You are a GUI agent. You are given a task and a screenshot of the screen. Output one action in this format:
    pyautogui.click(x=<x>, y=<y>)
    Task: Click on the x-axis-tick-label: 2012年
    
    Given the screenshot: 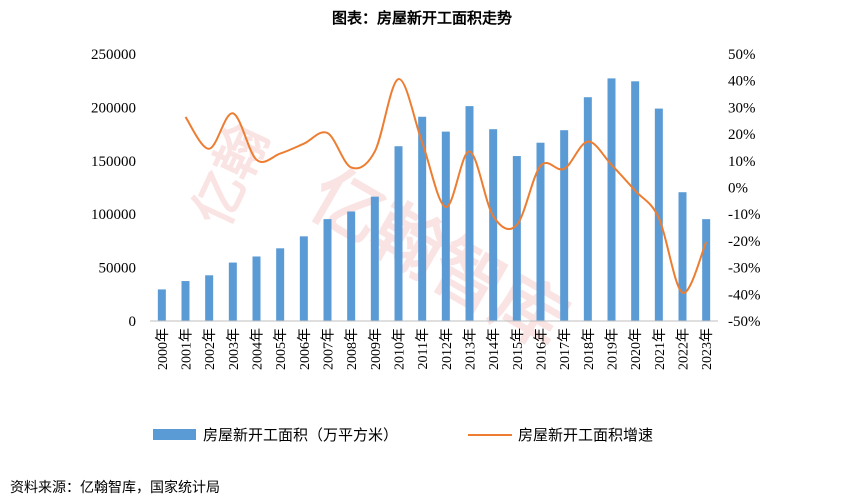 What is the action you would take?
    pyautogui.click(x=447, y=349)
    